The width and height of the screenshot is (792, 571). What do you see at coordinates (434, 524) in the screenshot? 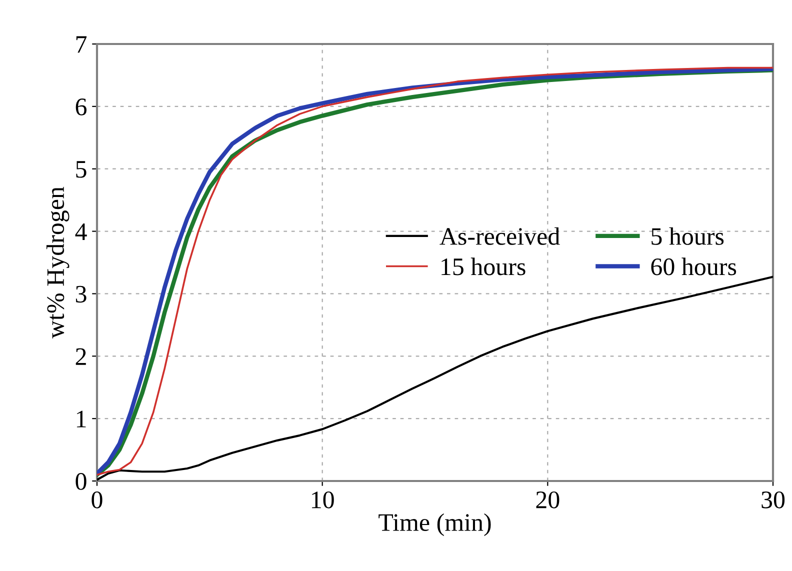
I see `x-axis-title: Time (min)` at bounding box center [434, 524].